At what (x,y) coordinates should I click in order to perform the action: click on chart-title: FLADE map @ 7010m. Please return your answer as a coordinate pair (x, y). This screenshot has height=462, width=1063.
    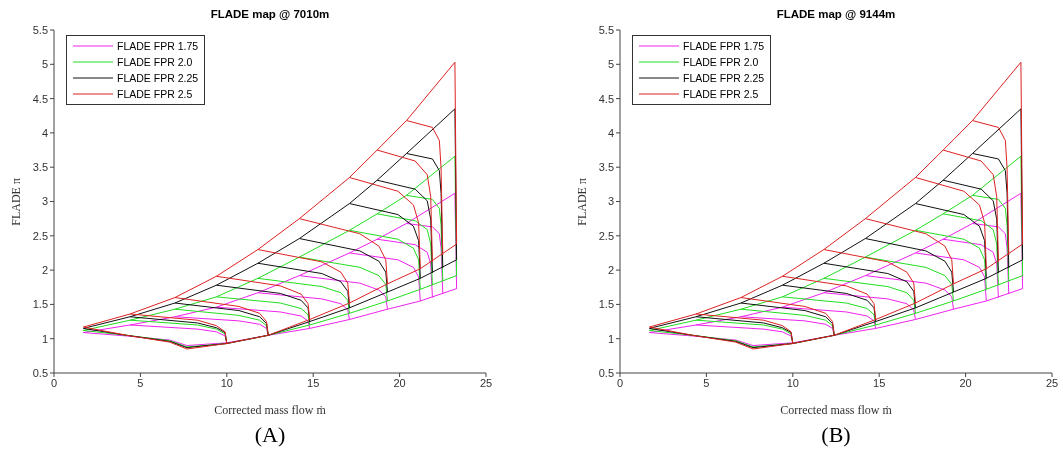
    Looking at the image, I should click on (270, 14).